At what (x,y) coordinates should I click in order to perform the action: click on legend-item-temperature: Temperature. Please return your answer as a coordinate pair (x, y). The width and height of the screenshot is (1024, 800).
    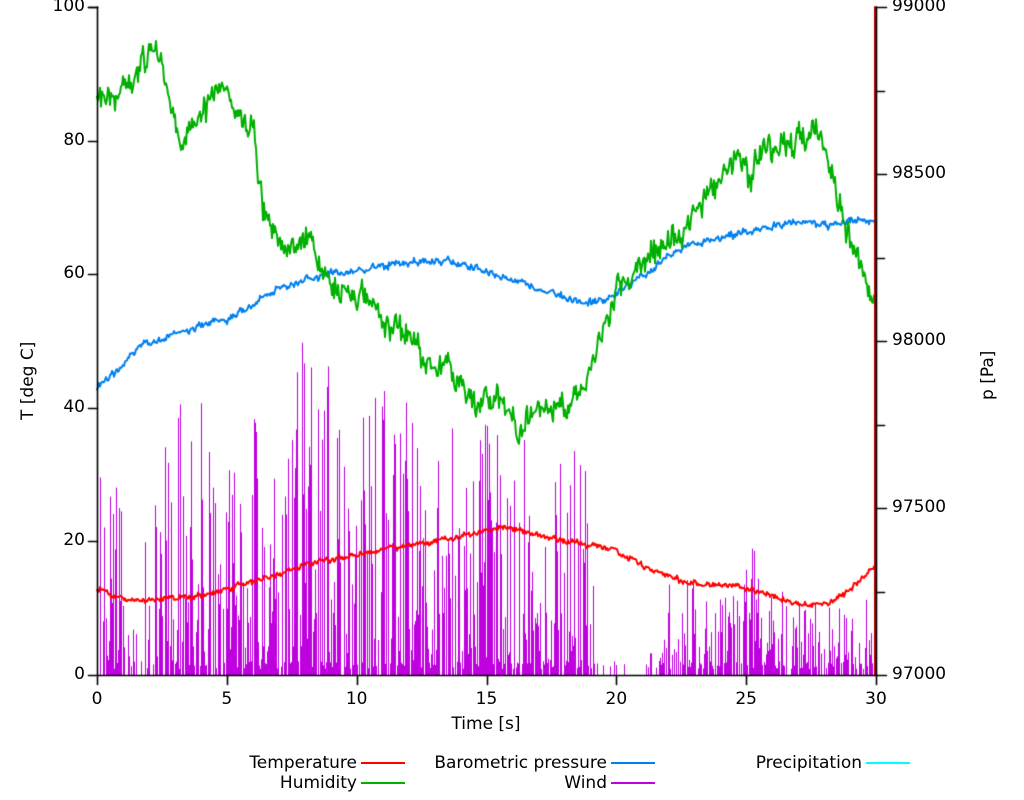
    Looking at the image, I should click on (255, 763).